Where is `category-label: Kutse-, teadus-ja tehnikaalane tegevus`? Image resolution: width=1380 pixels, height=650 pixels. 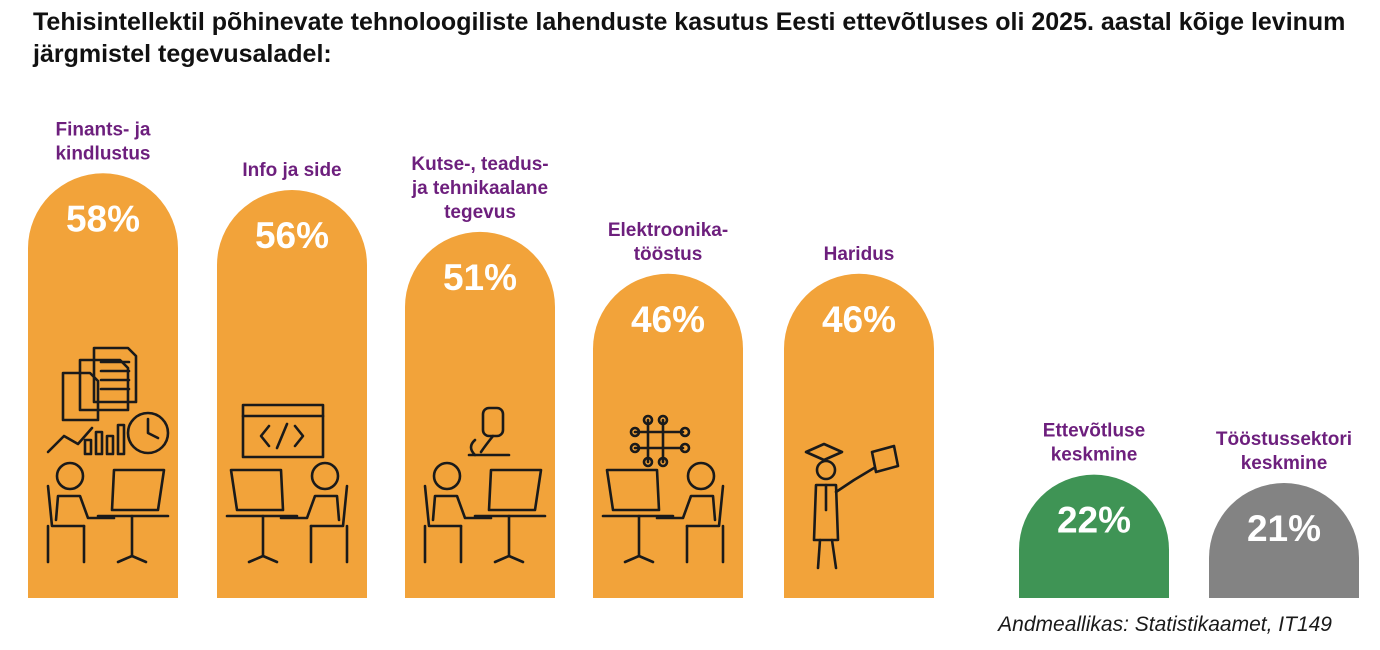
category-label: Kutse-, teadus-ja tehnikaalane tegevus is located at coordinates (480, 188).